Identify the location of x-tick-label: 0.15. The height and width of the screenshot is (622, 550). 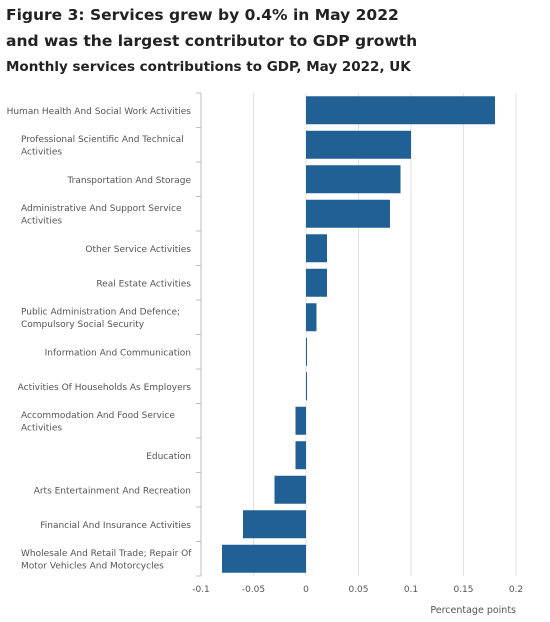
(463, 590).